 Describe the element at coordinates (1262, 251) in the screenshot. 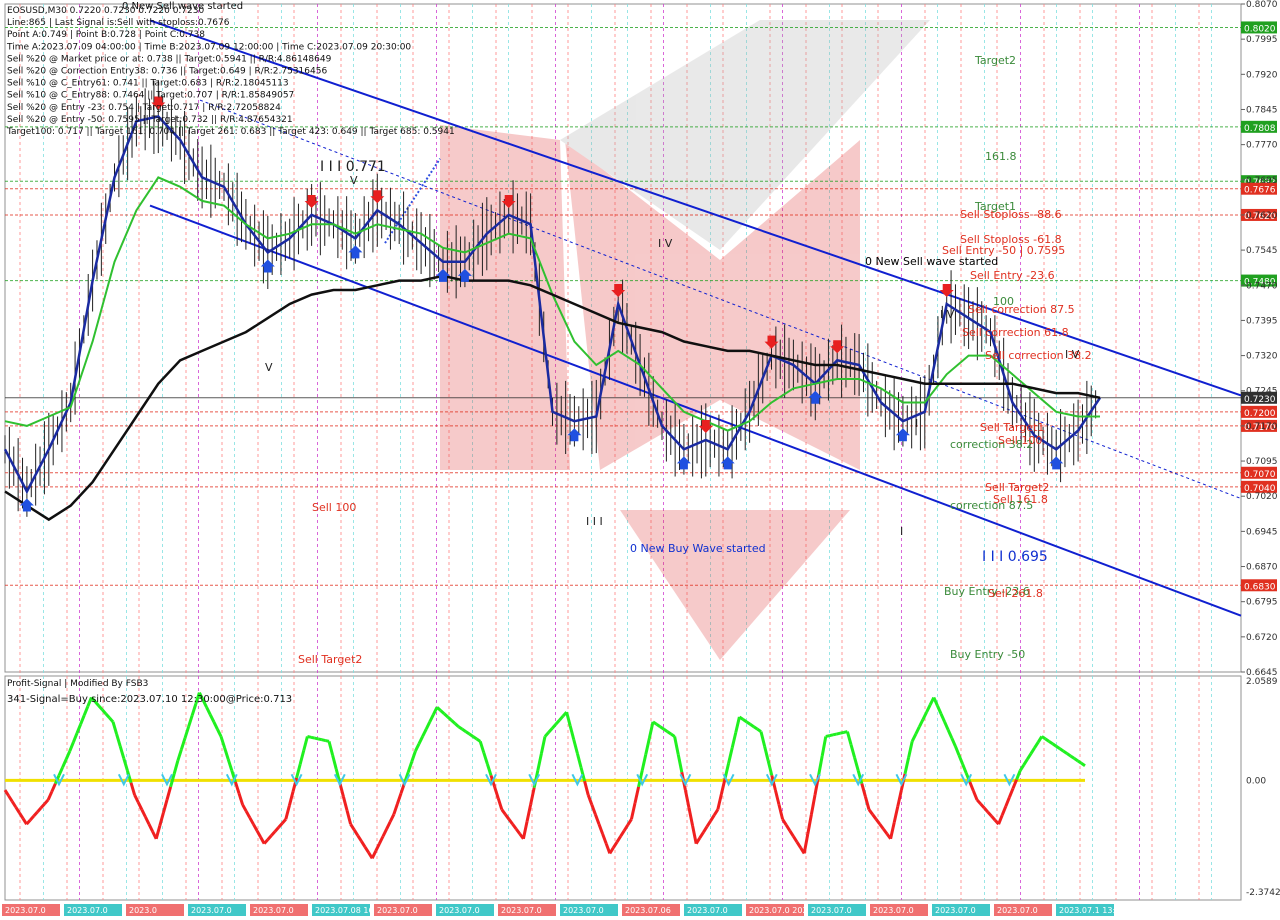

I see `price-tick-label: 0.7545` at that location.